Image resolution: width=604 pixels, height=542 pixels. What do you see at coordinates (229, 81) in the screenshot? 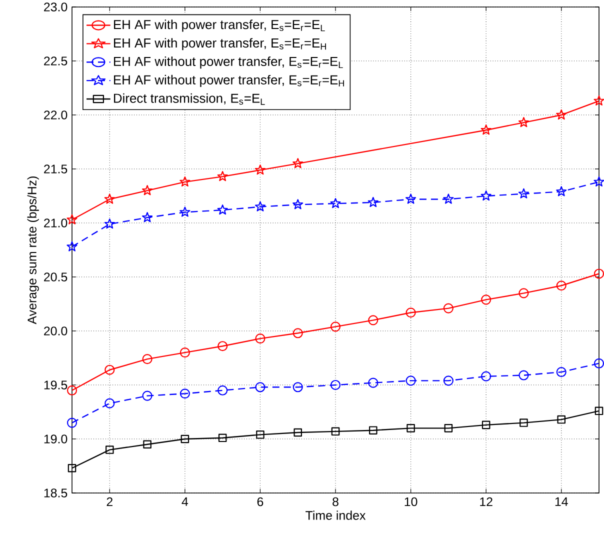
I see `legend-label: EH AF without power transfer, E$_{s}$=E$_{r}$=E$_{H}$` at bounding box center [229, 81].